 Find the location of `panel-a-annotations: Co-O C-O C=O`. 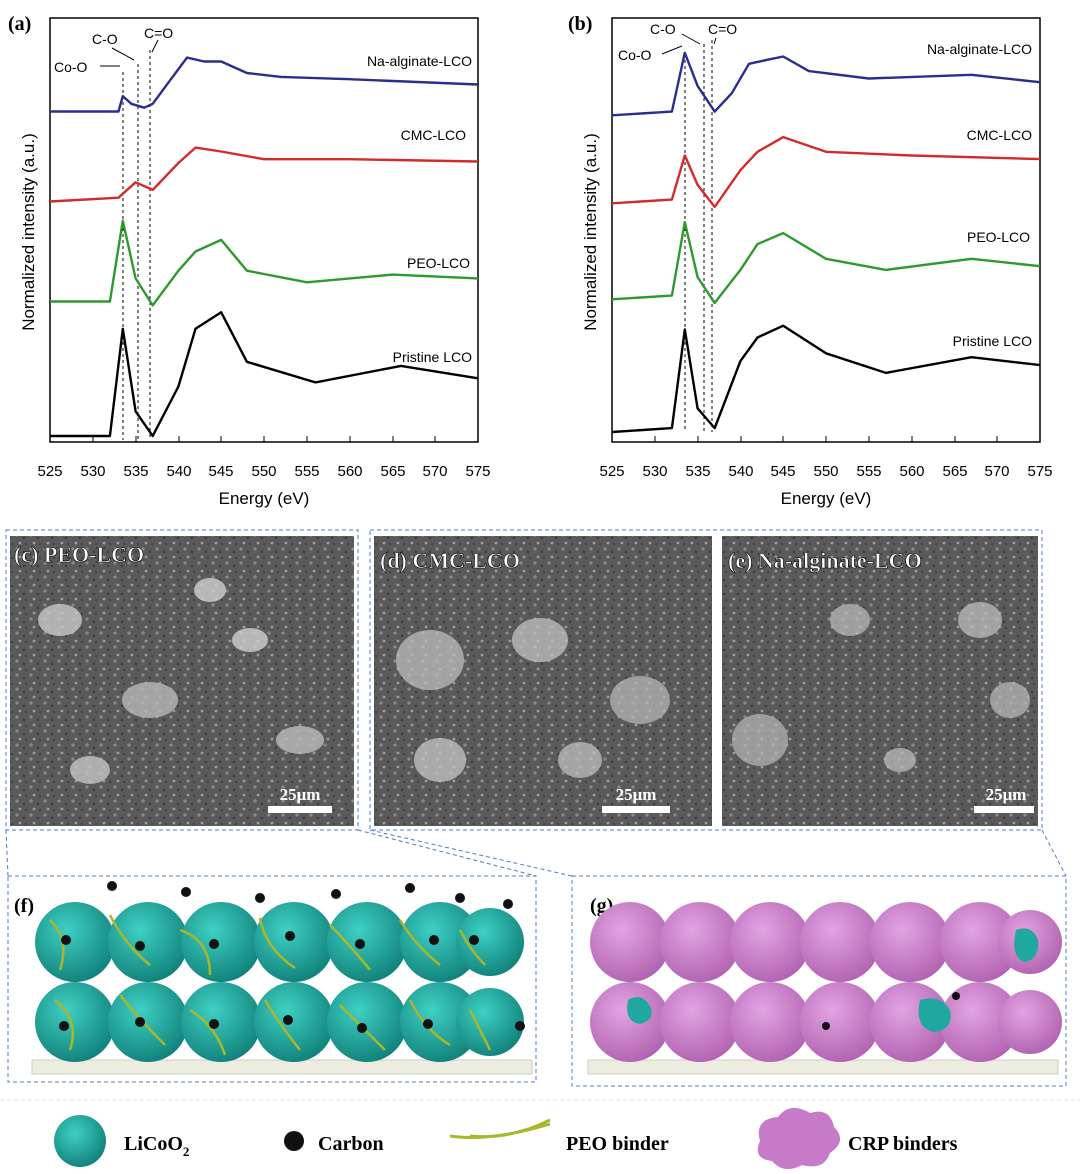

panel-a-annotations: Co-O C-O C=O is located at coordinates (113, 50).